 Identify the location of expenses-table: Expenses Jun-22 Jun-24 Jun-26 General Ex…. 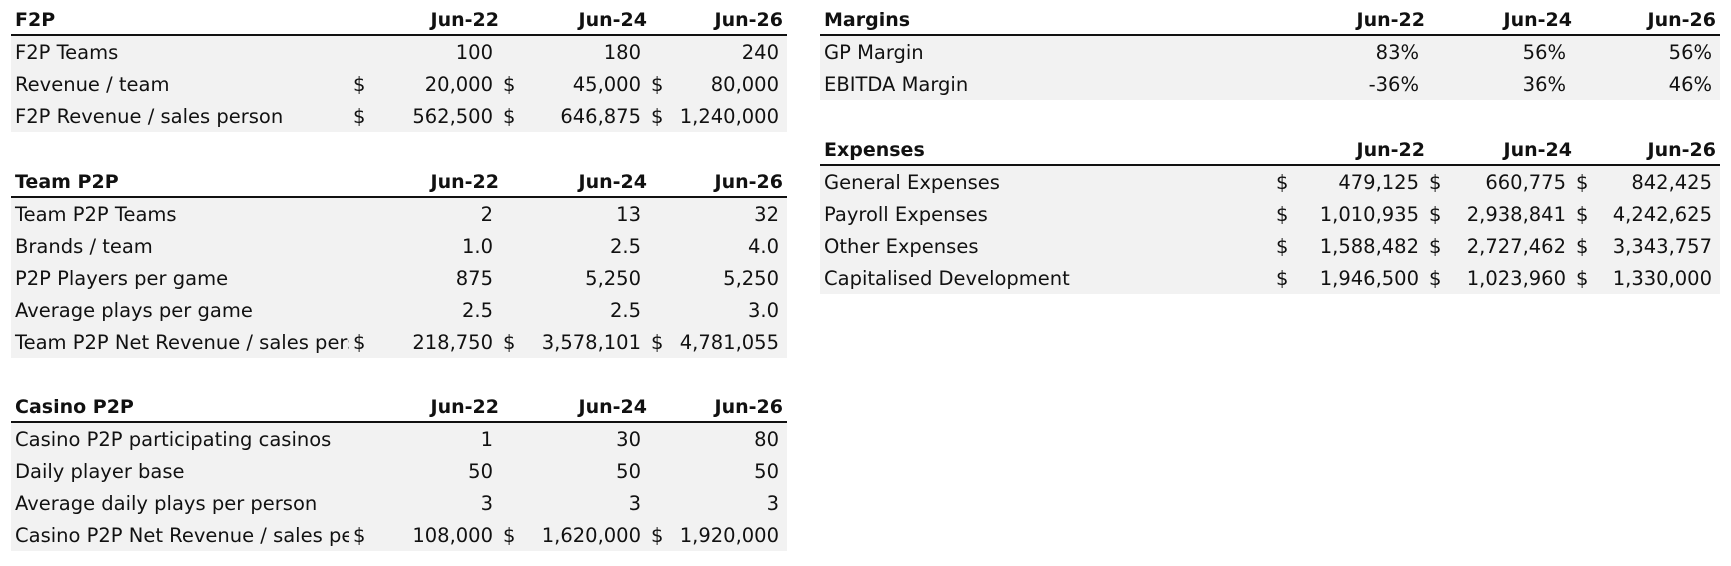
(1270, 216).